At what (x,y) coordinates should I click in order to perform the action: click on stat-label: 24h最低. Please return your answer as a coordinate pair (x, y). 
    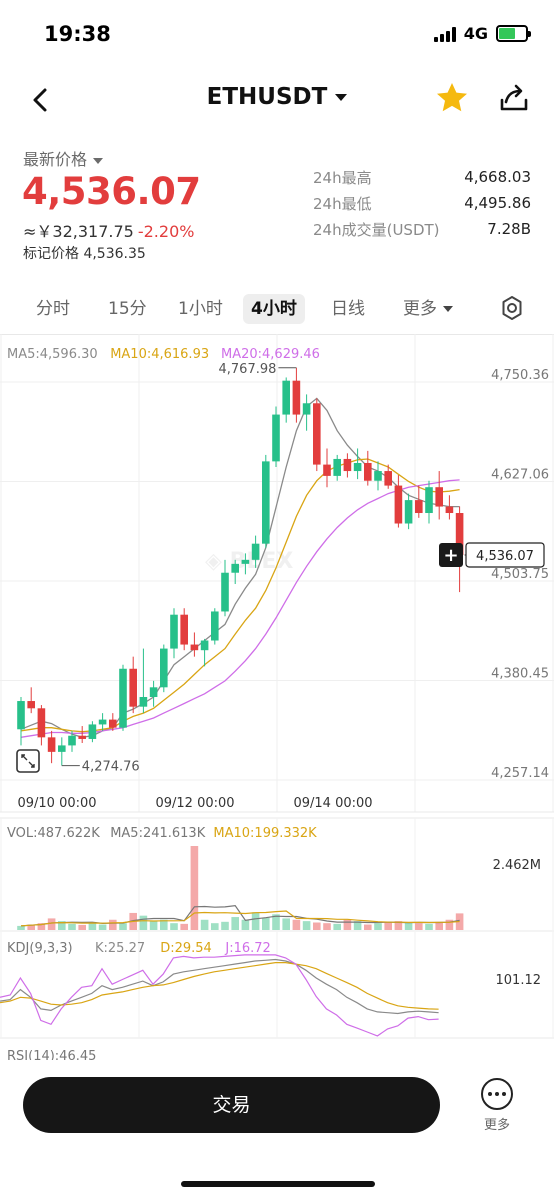
    Looking at the image, I should click on (342, 203).